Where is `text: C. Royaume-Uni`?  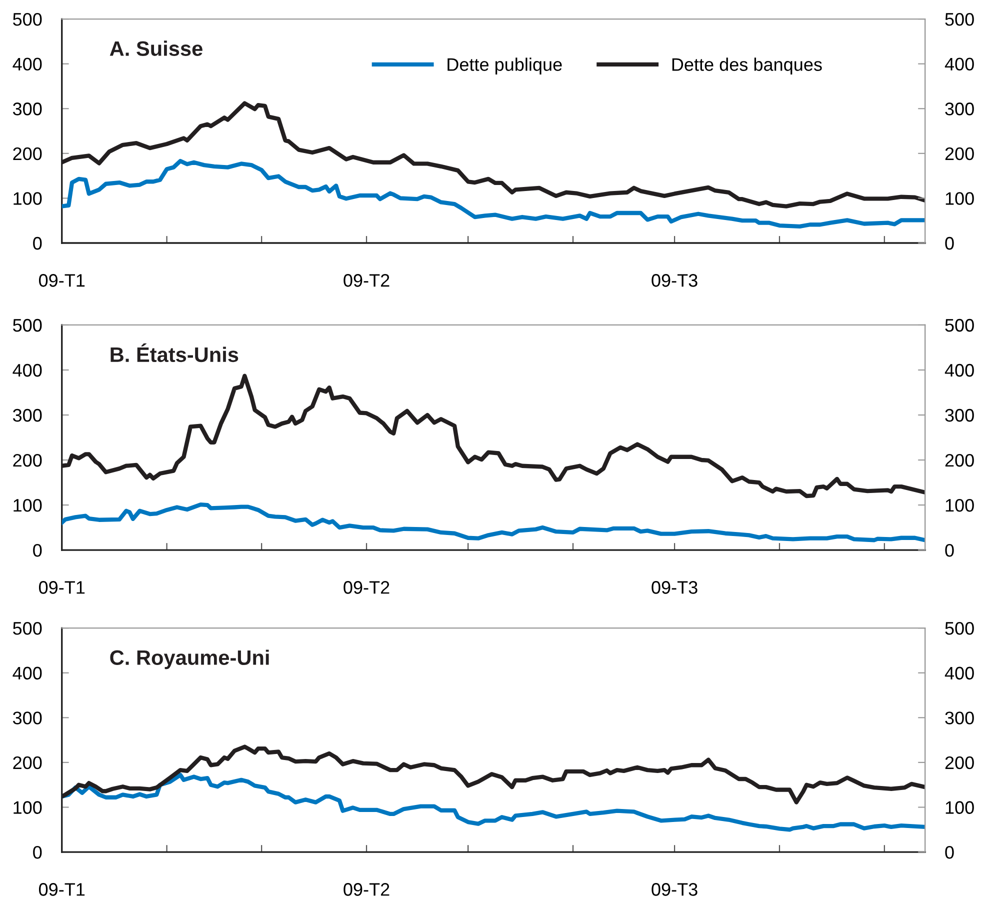 text: C. Royaume-Uni is located at coordinates (189, 660).